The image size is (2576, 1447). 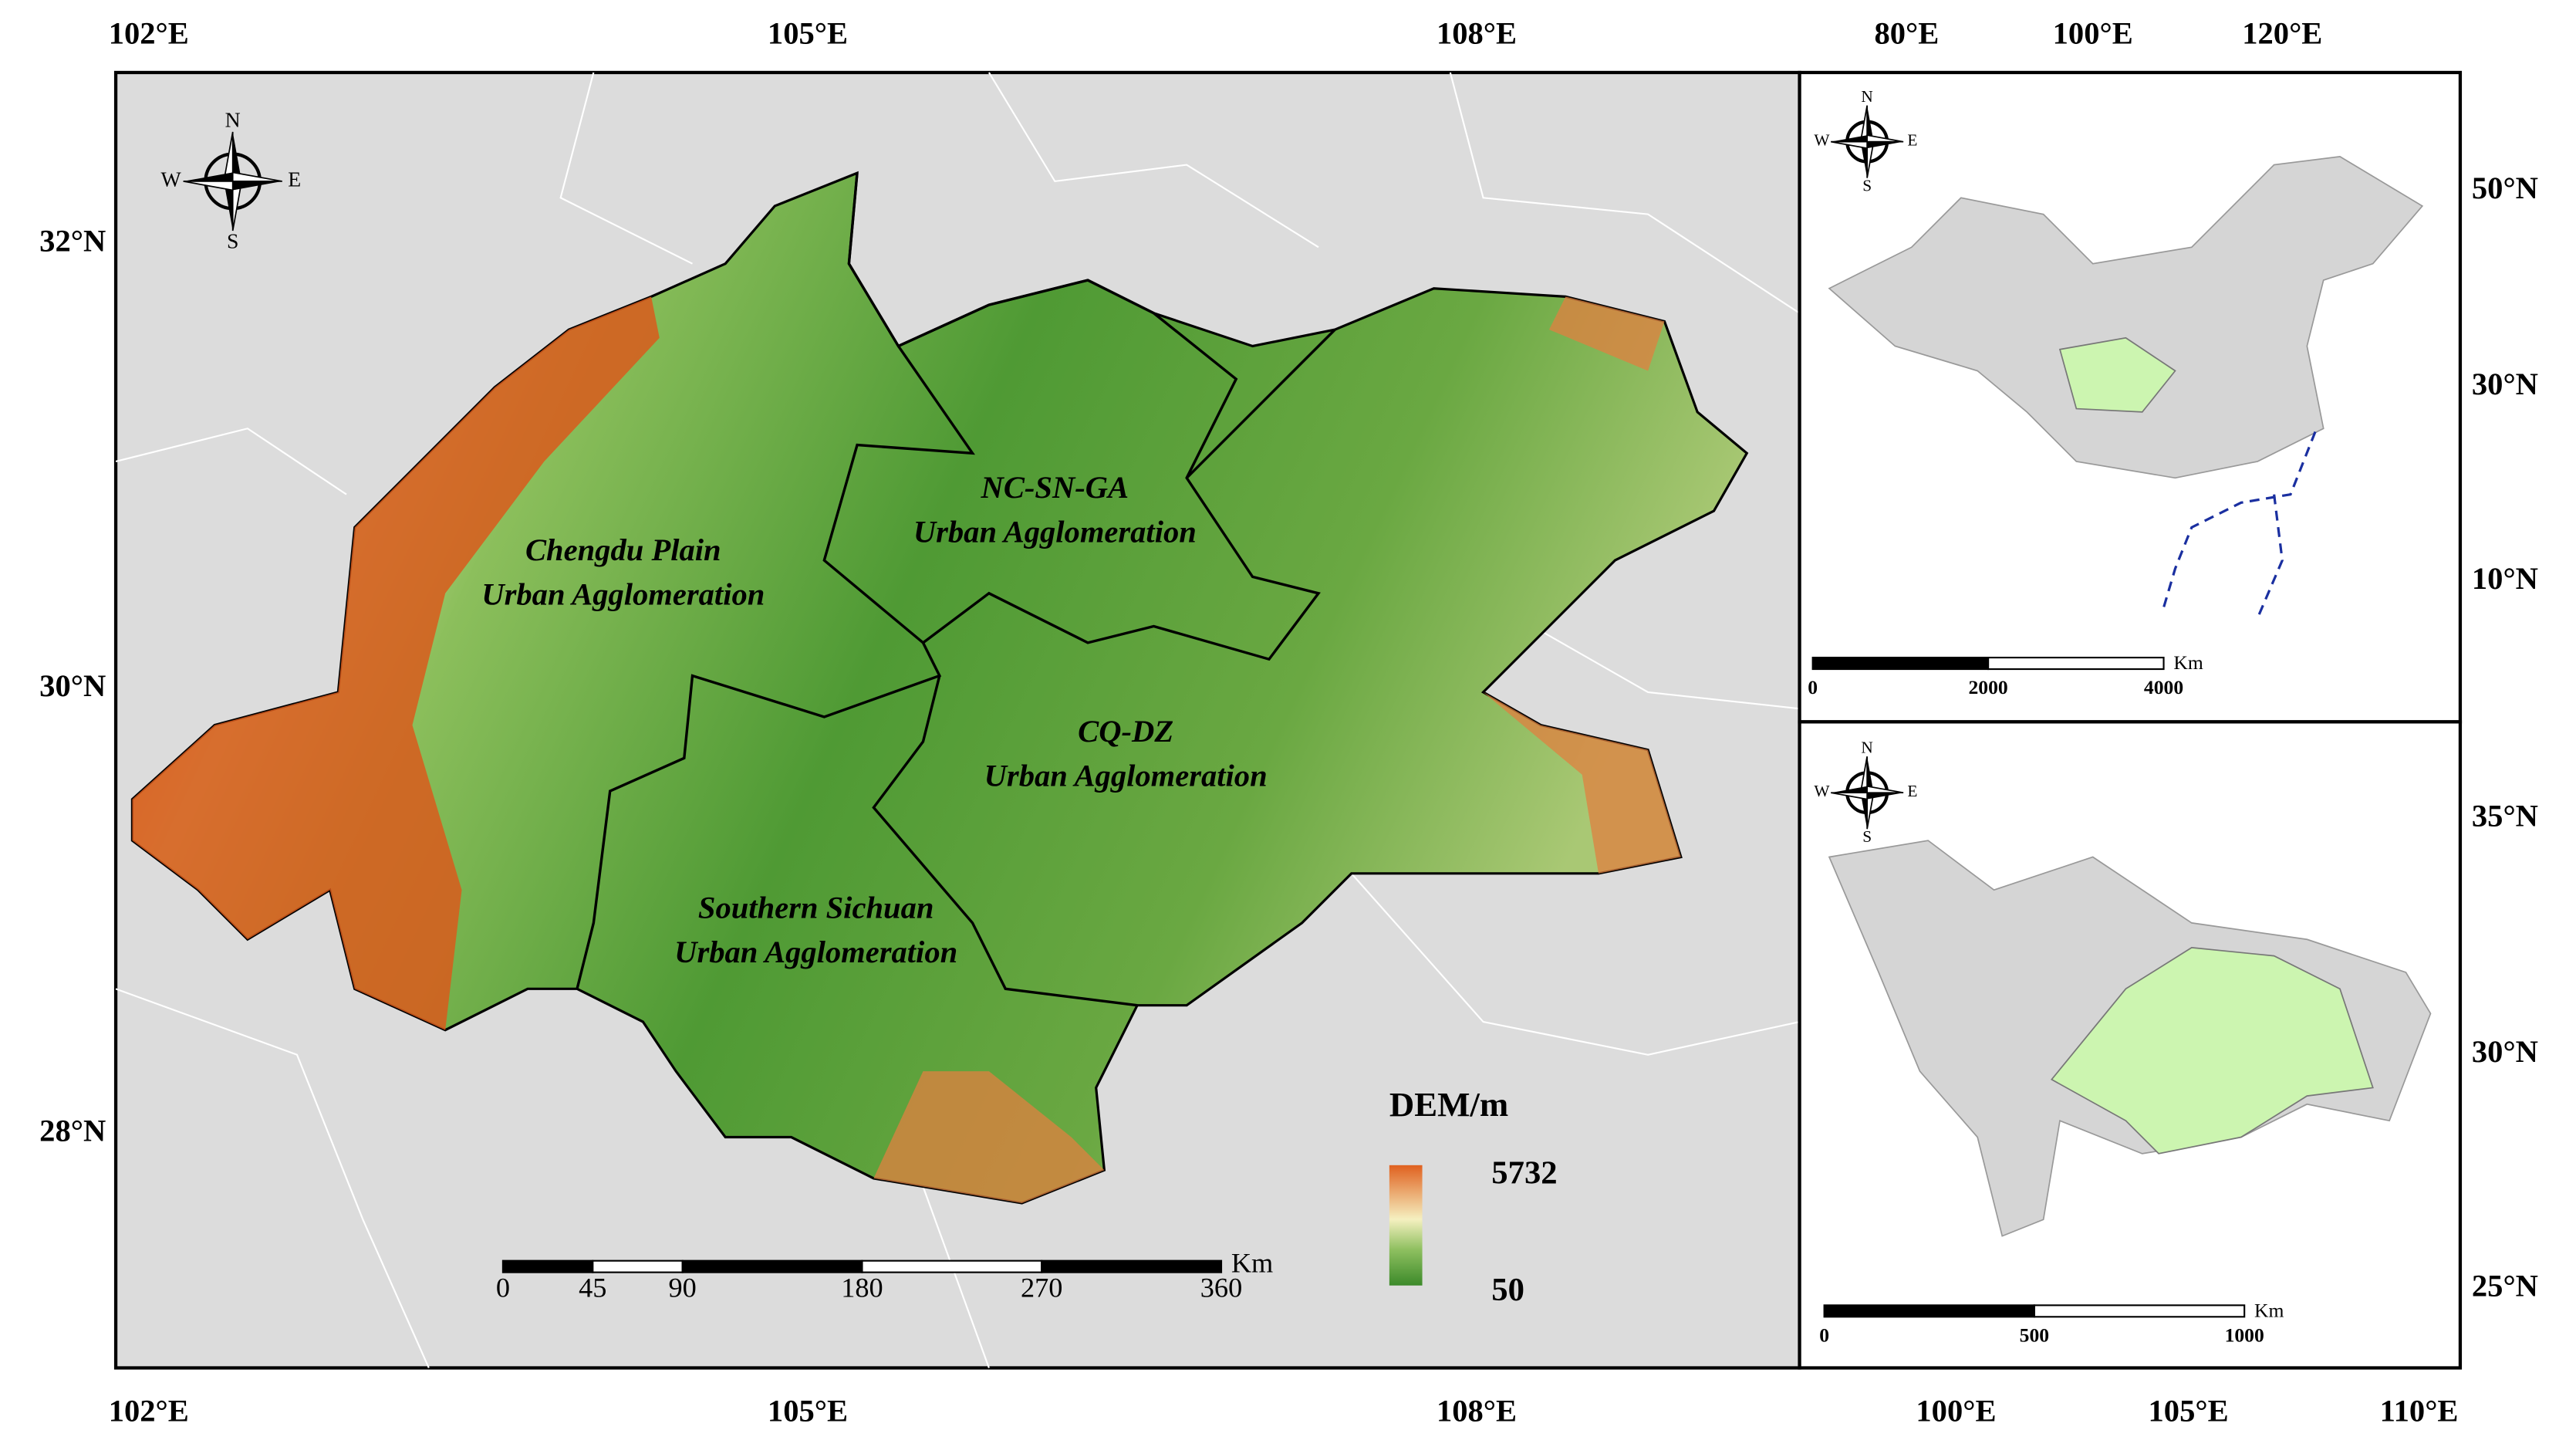 What do you see at coordinates (2505, 816) in the screenshot?
I see `lat-label: 35°N` at bounding box center [2505, 816].